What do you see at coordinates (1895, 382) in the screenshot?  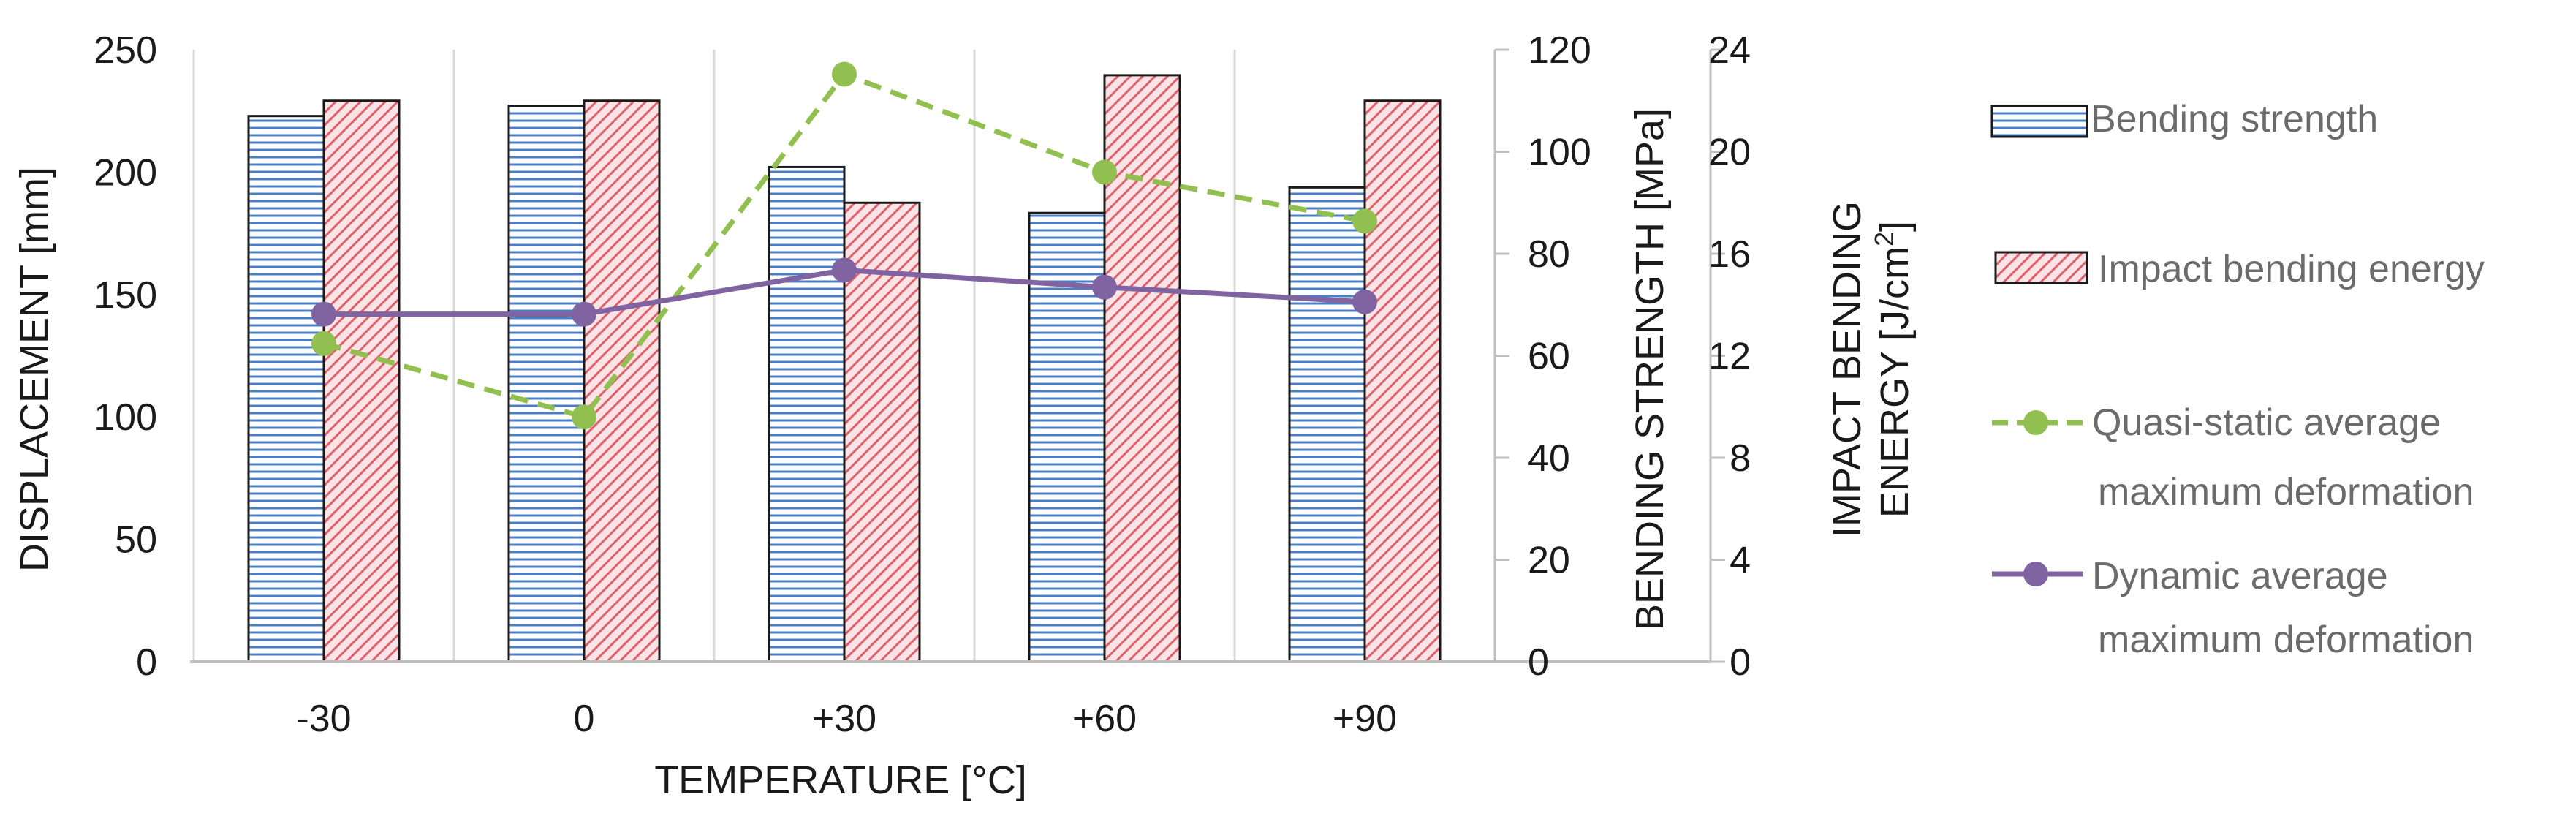 I see `right2-axis-title-main: ENERGY [J/cm` at bounding box center [1895, 382].